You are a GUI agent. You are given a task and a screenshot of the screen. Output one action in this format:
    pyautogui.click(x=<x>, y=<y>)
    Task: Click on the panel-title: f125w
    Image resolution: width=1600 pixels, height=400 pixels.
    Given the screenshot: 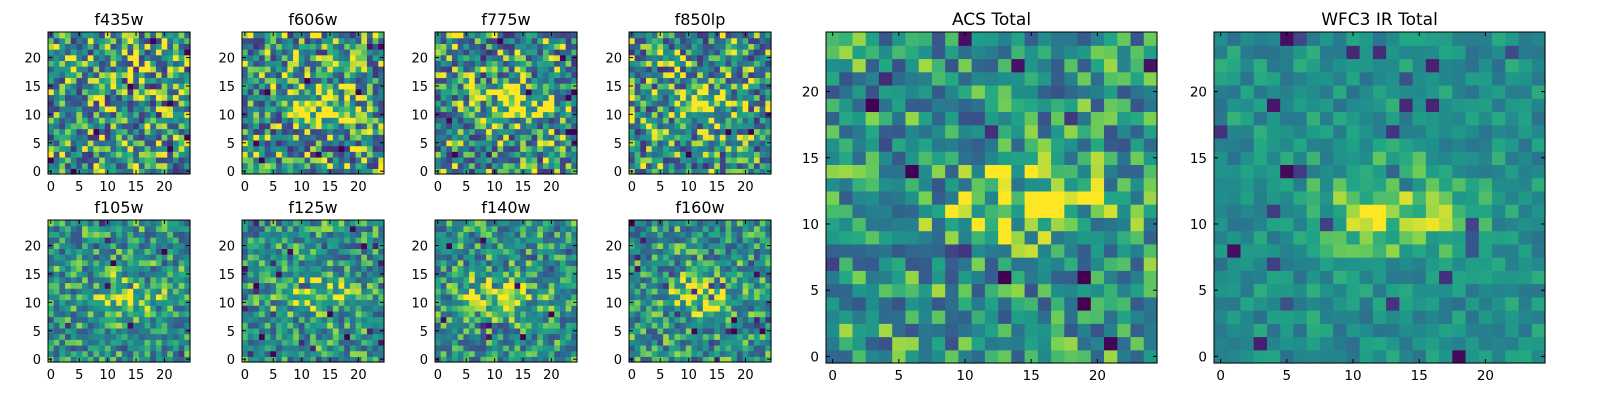 What is the action you would take?
    pyautogui.click(x=312, y=207)
    